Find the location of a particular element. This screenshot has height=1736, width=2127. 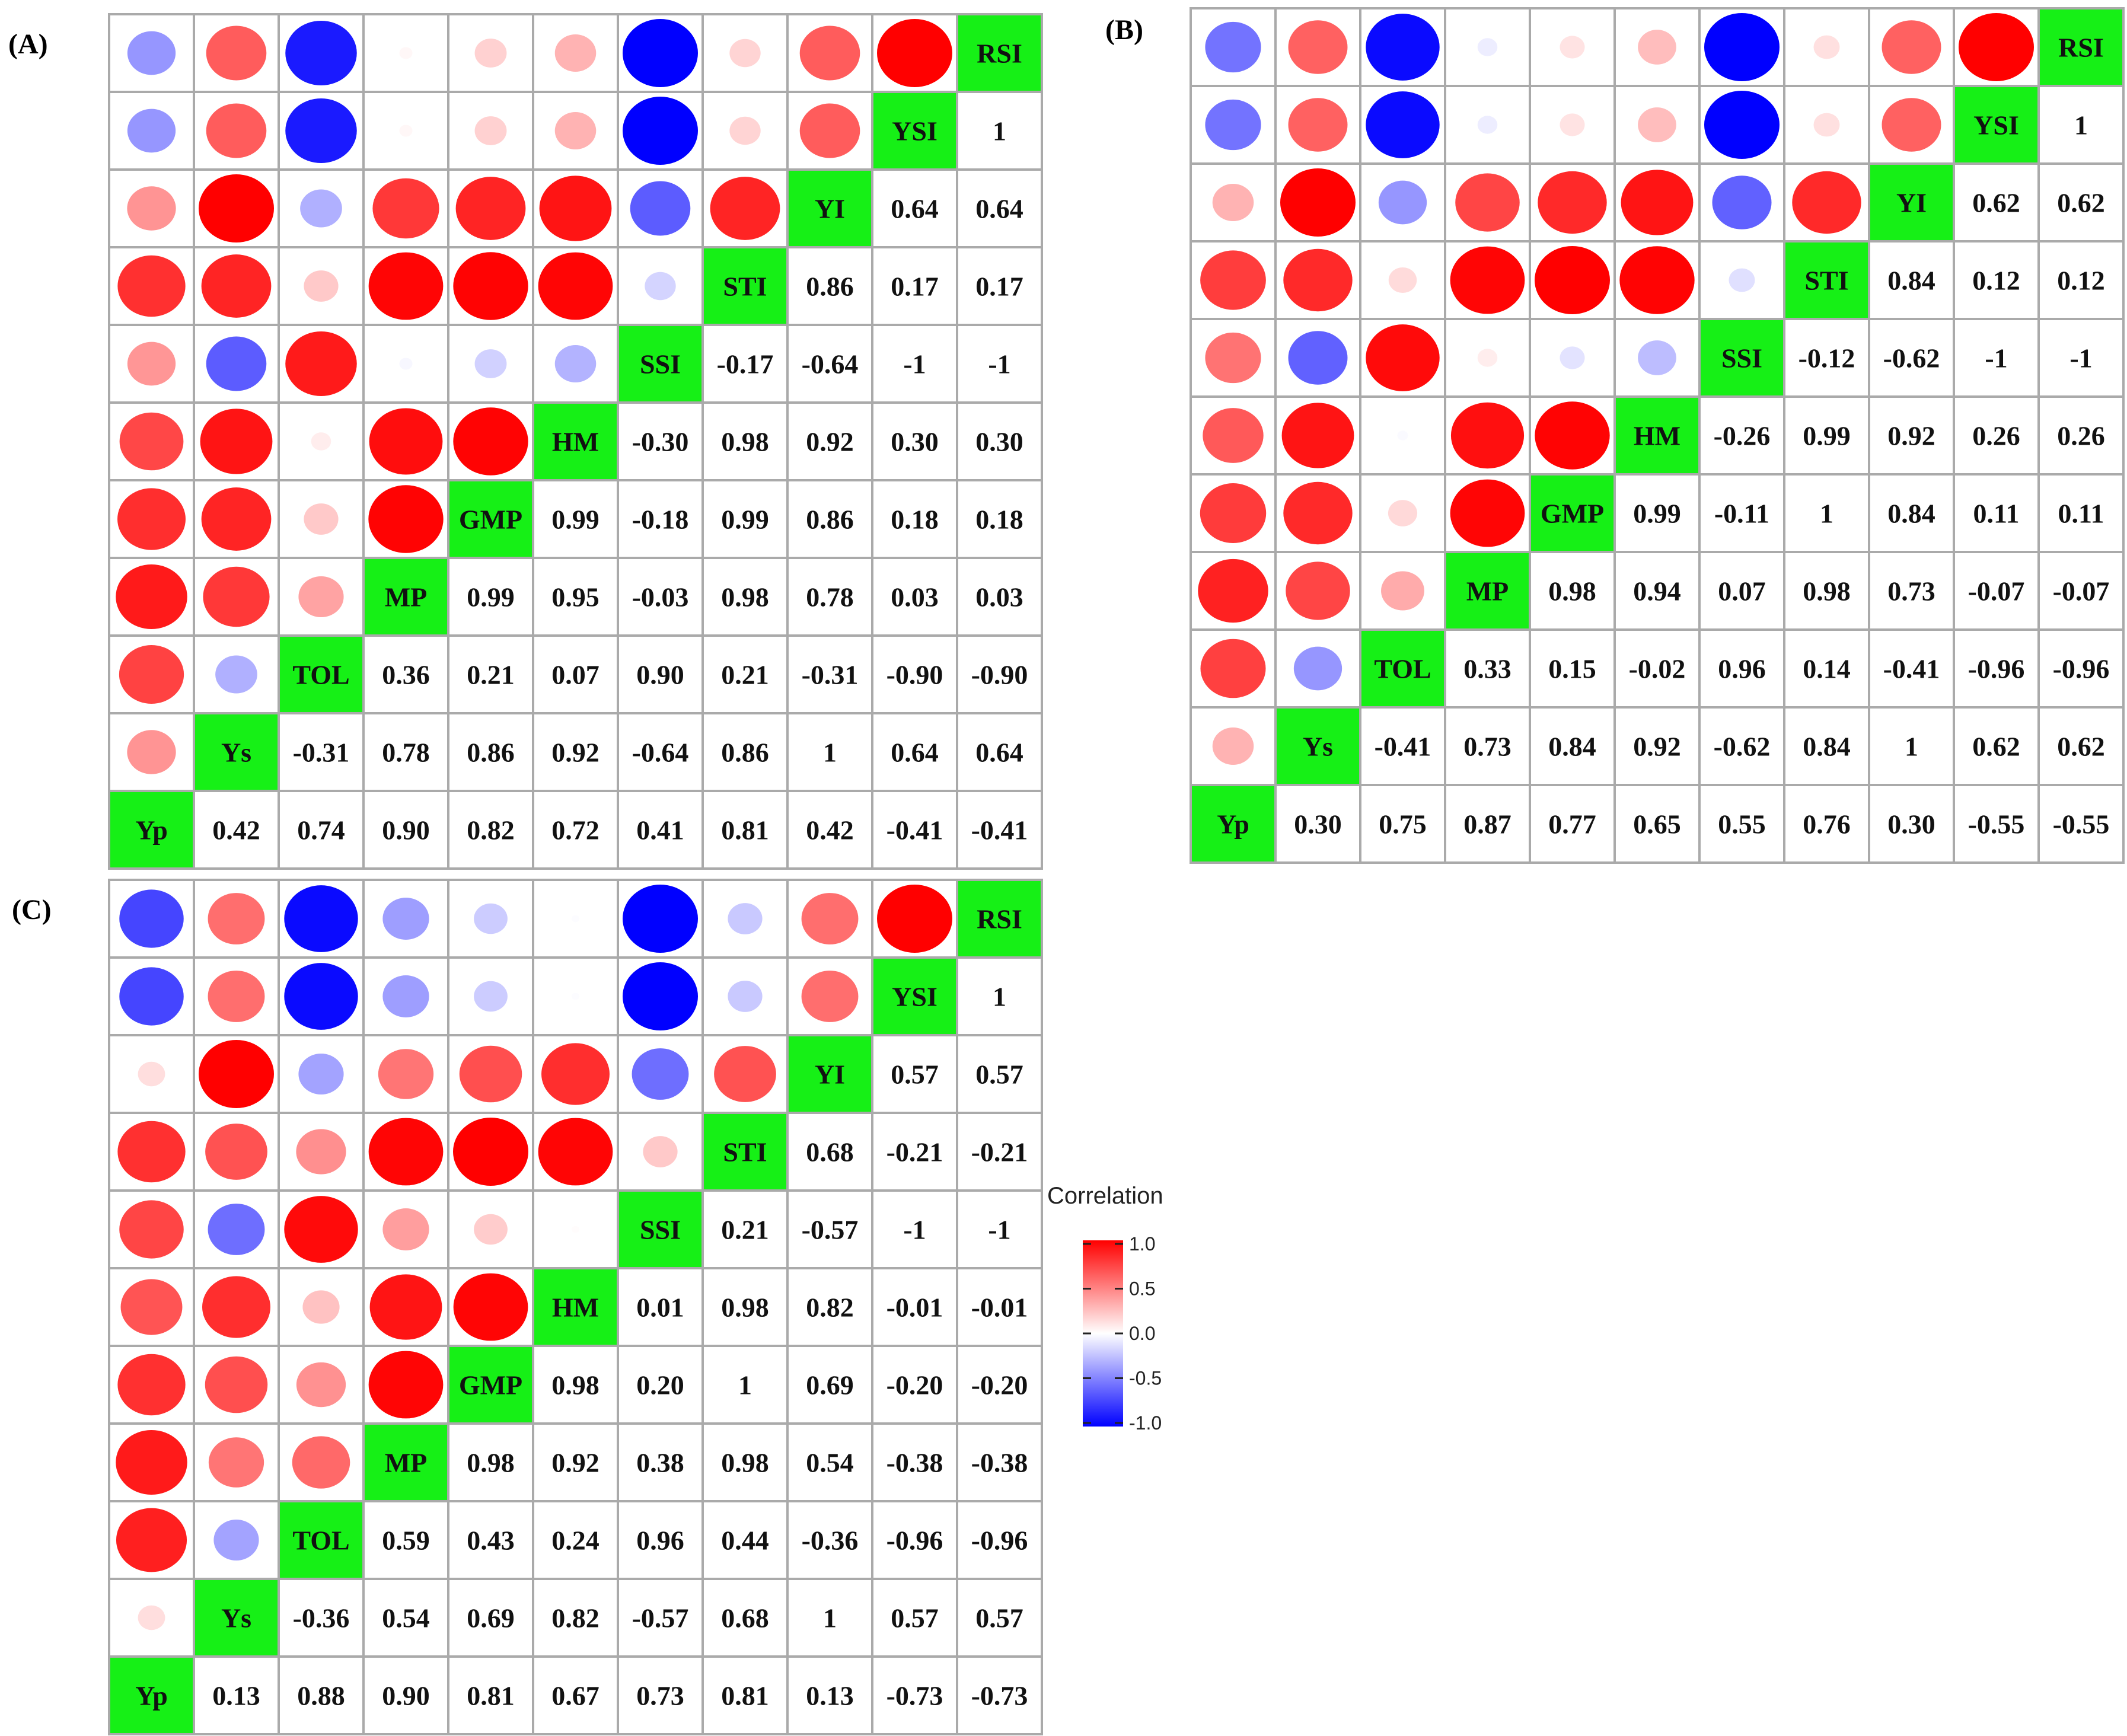

correlation-value: 0.03 is located at coordinates (915, 597).